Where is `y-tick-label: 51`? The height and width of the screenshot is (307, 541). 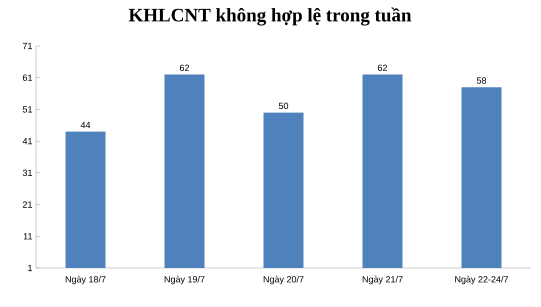
y-tick-label: 51 is located at coordinates (27, 109).